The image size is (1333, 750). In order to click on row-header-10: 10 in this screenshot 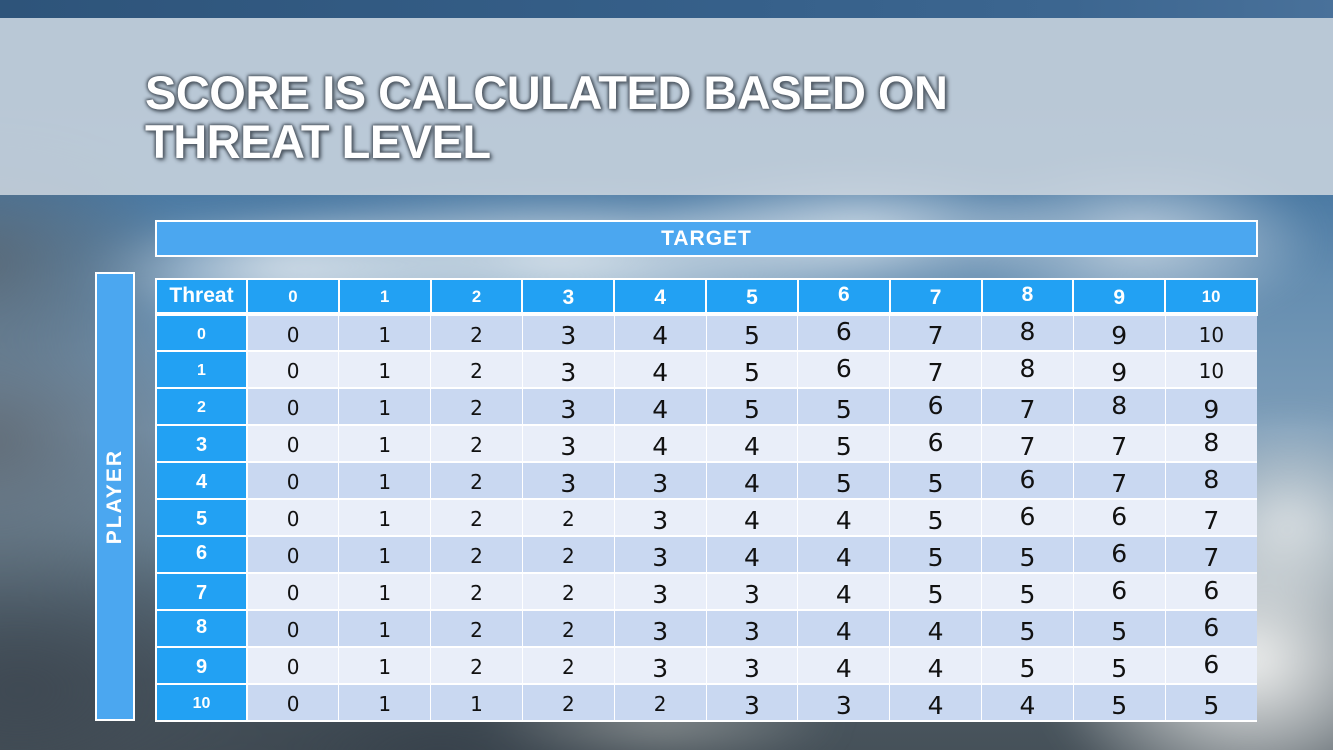, I will do `click(201, 702)`.